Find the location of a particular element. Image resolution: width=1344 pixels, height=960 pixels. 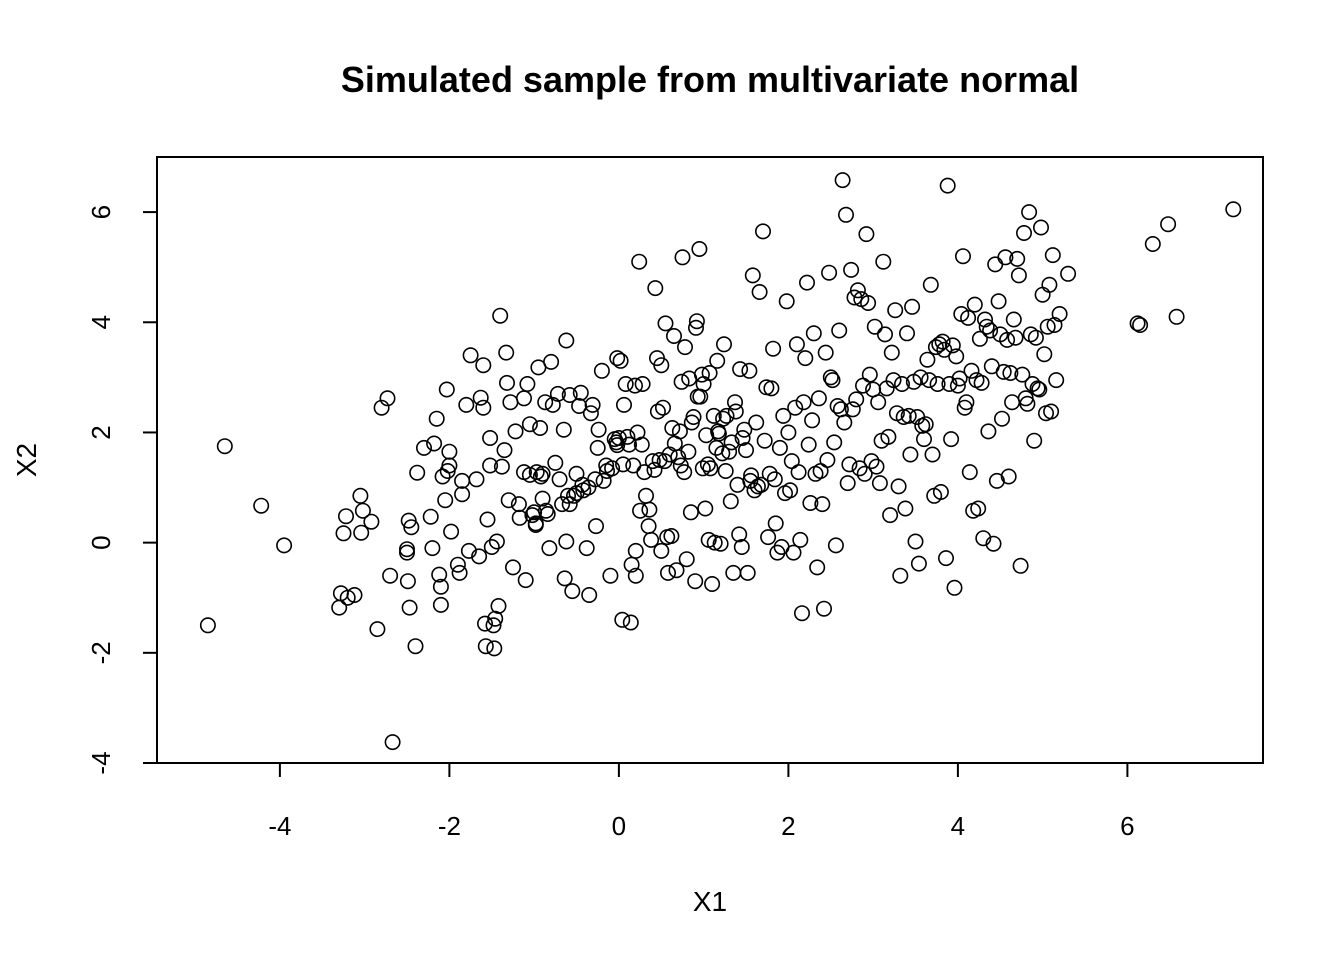

y-axis-label: X2 is located at coordinates (26, 460).